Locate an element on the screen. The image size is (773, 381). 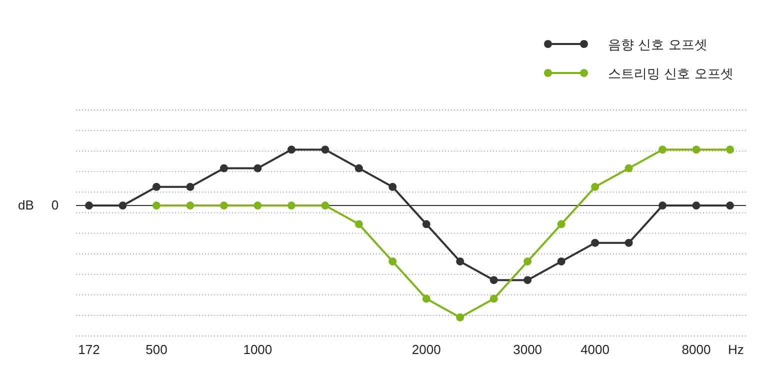
y-axis-title: dB is located at coordinates (26, 205).